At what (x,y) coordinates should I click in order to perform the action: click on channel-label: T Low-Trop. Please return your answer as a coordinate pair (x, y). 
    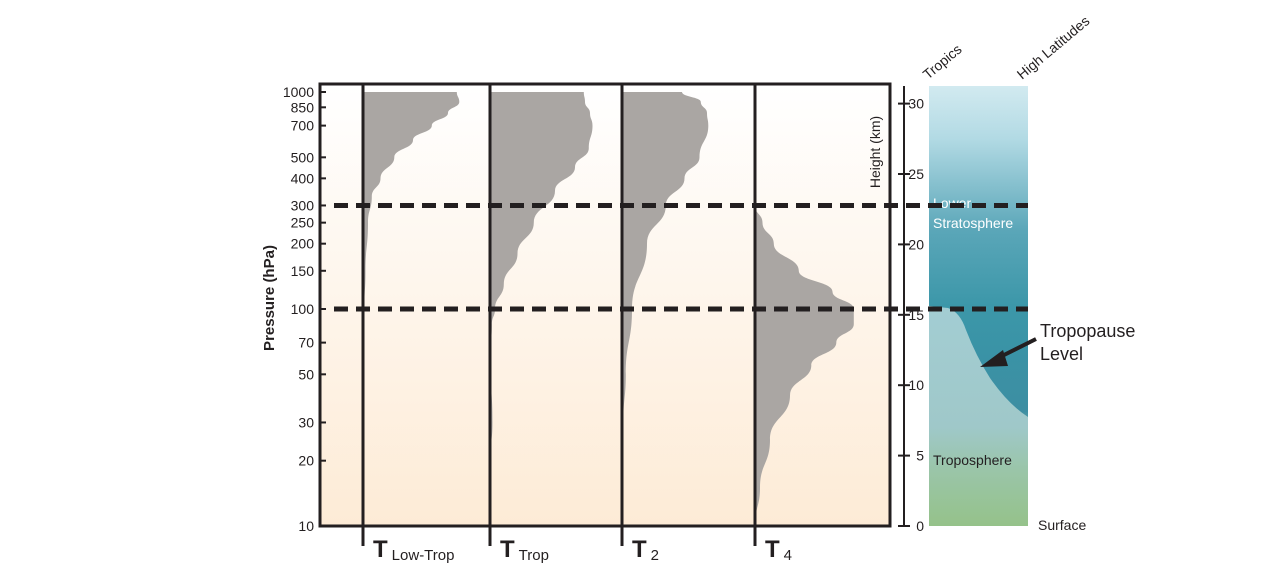
    Looking at the image, I should click on (413, 550).